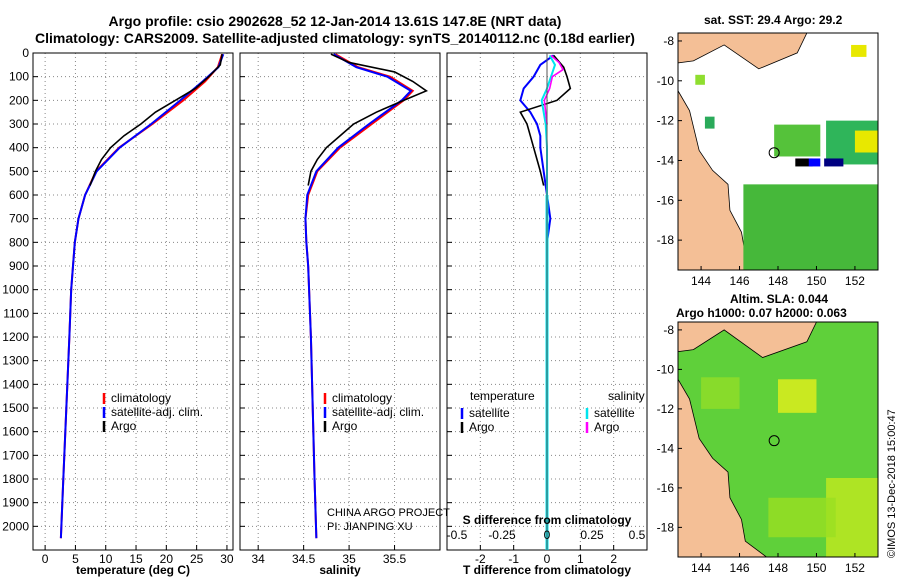  I want to click on depth-tick-label: 1300, so click(15, 361).